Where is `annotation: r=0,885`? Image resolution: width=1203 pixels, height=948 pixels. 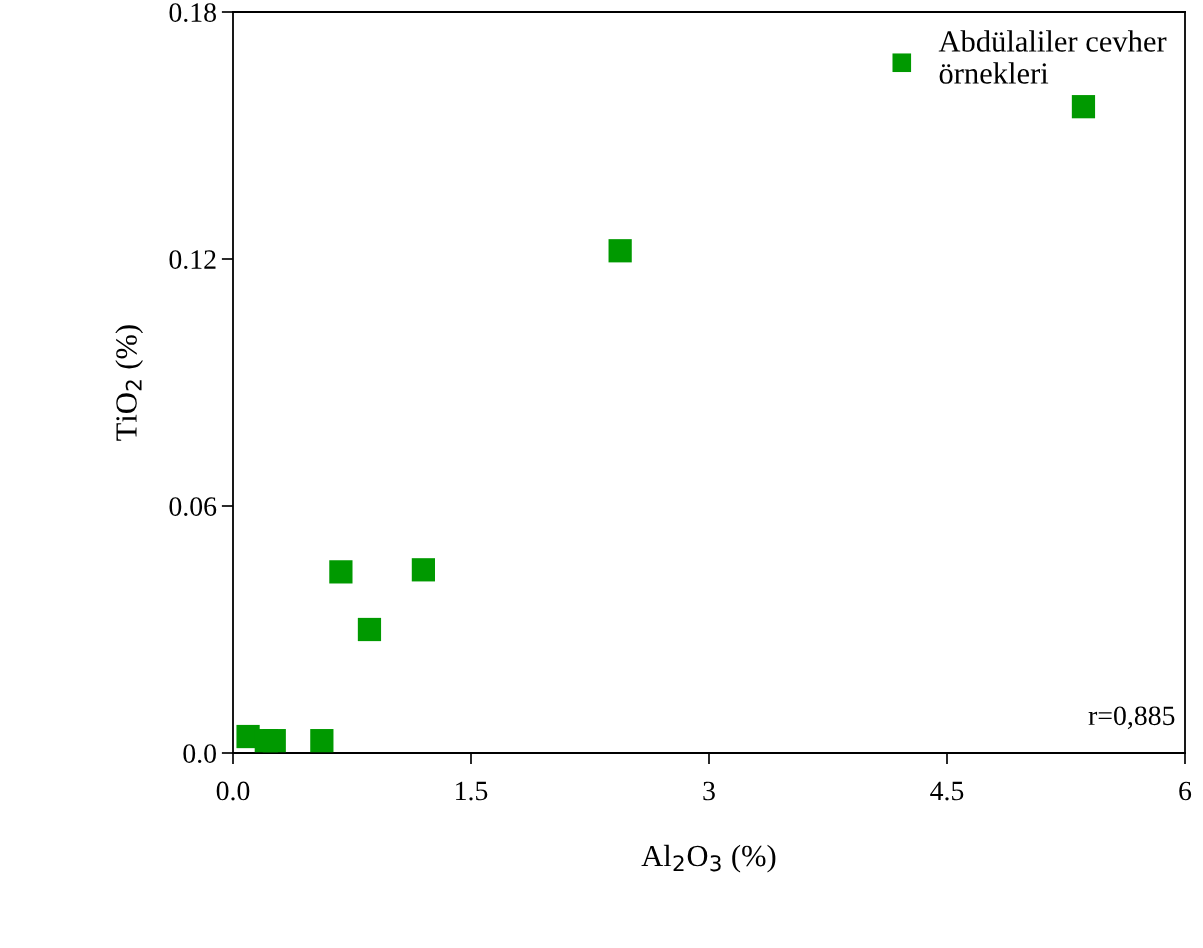
annotation: r=0,885 is located at coordinates (1131, 718).